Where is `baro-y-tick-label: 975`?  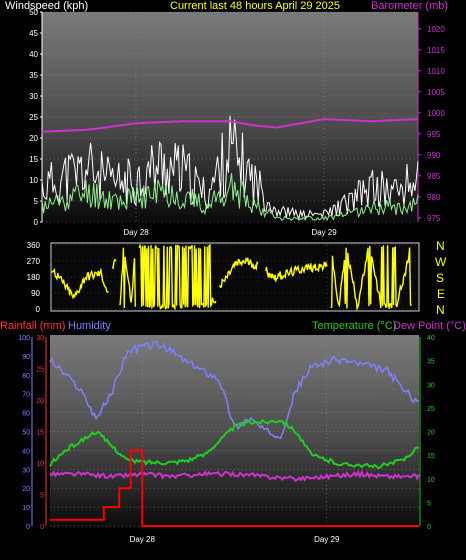
baro-y-tick-label: 975 is located at coordinates (434, 218).